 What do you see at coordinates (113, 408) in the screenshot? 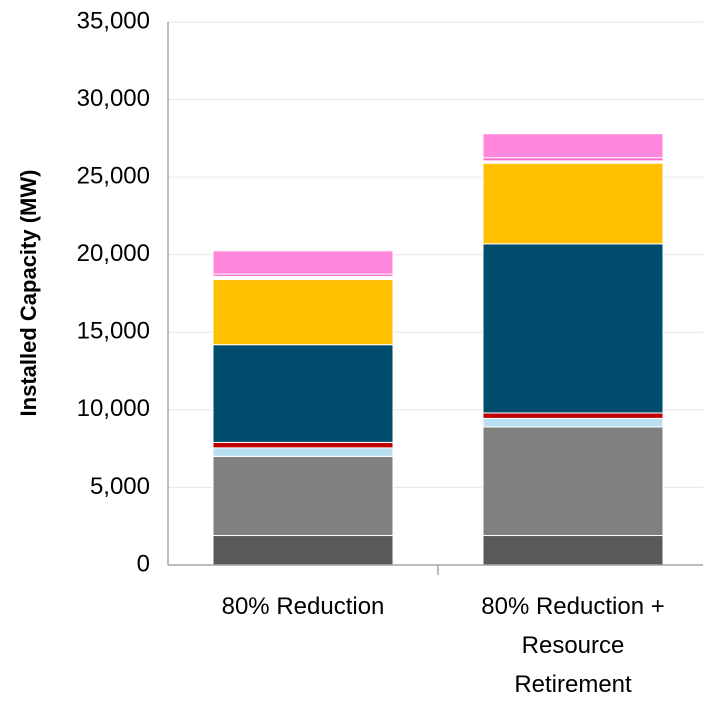
I see `y-tick-label: 10,000` at bounding box center [113, 408].